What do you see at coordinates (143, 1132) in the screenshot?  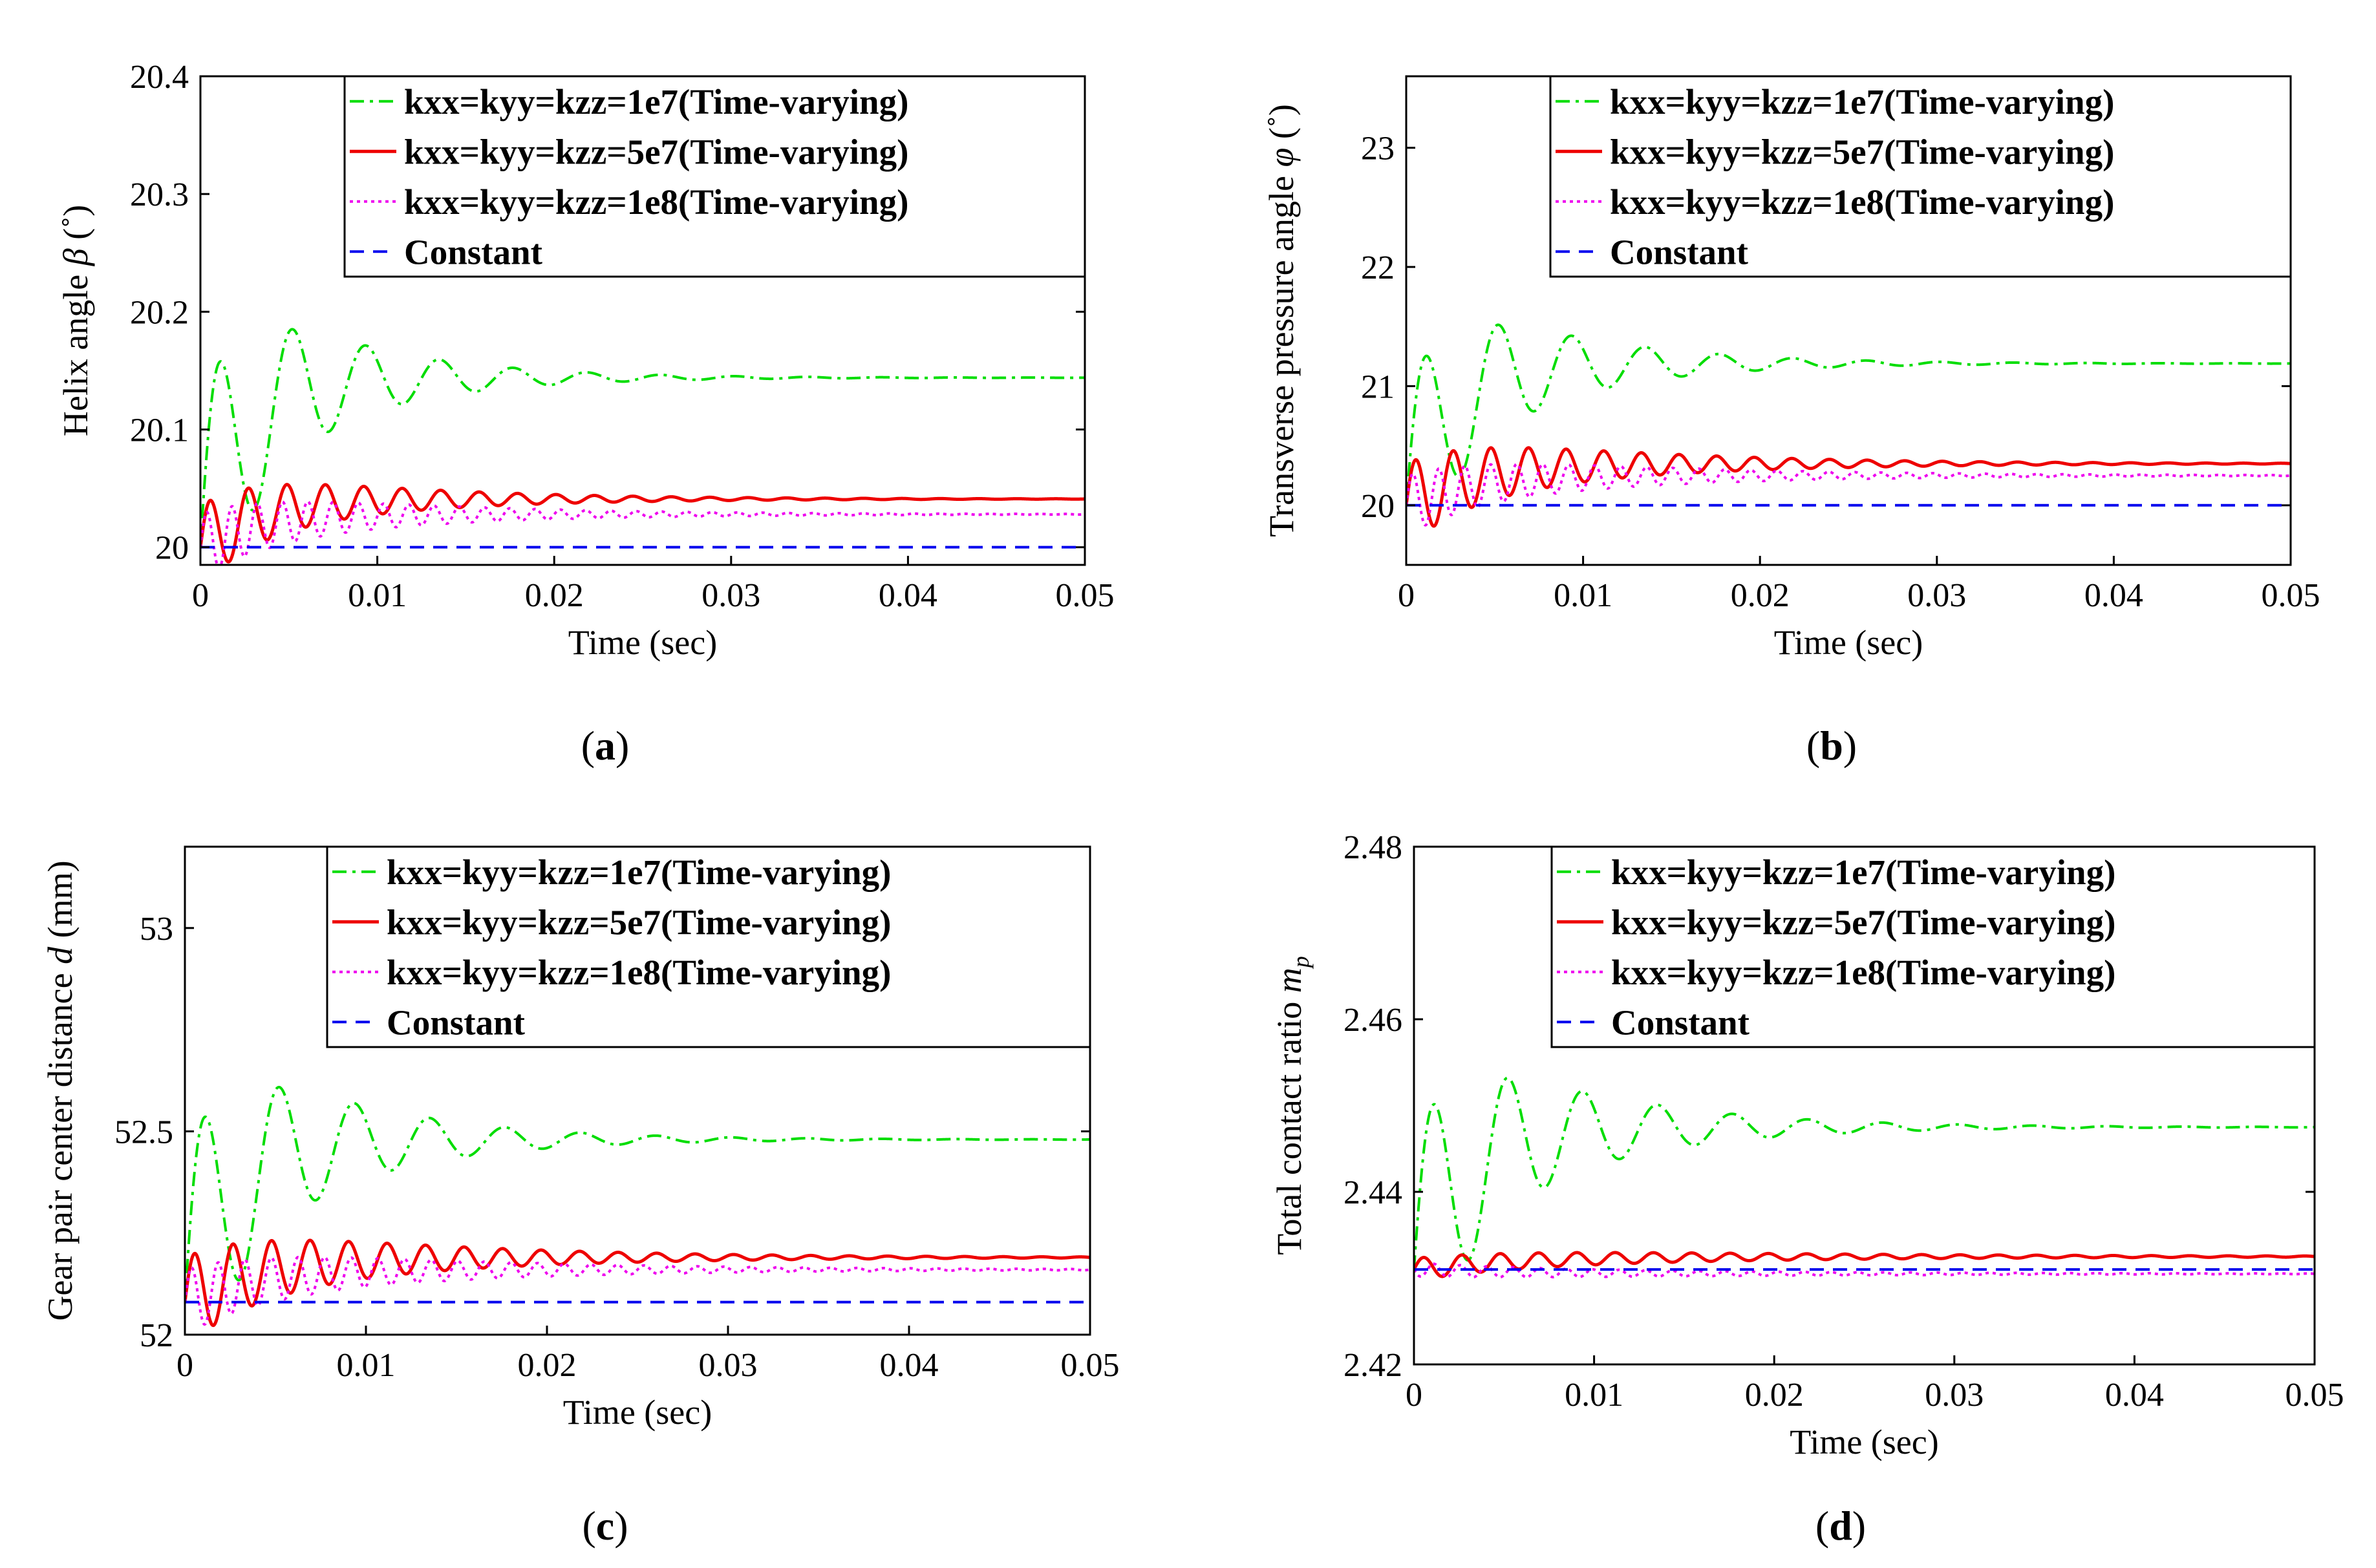 I see `y-tick-label: 52.5` at bounding box center [143, 1132].